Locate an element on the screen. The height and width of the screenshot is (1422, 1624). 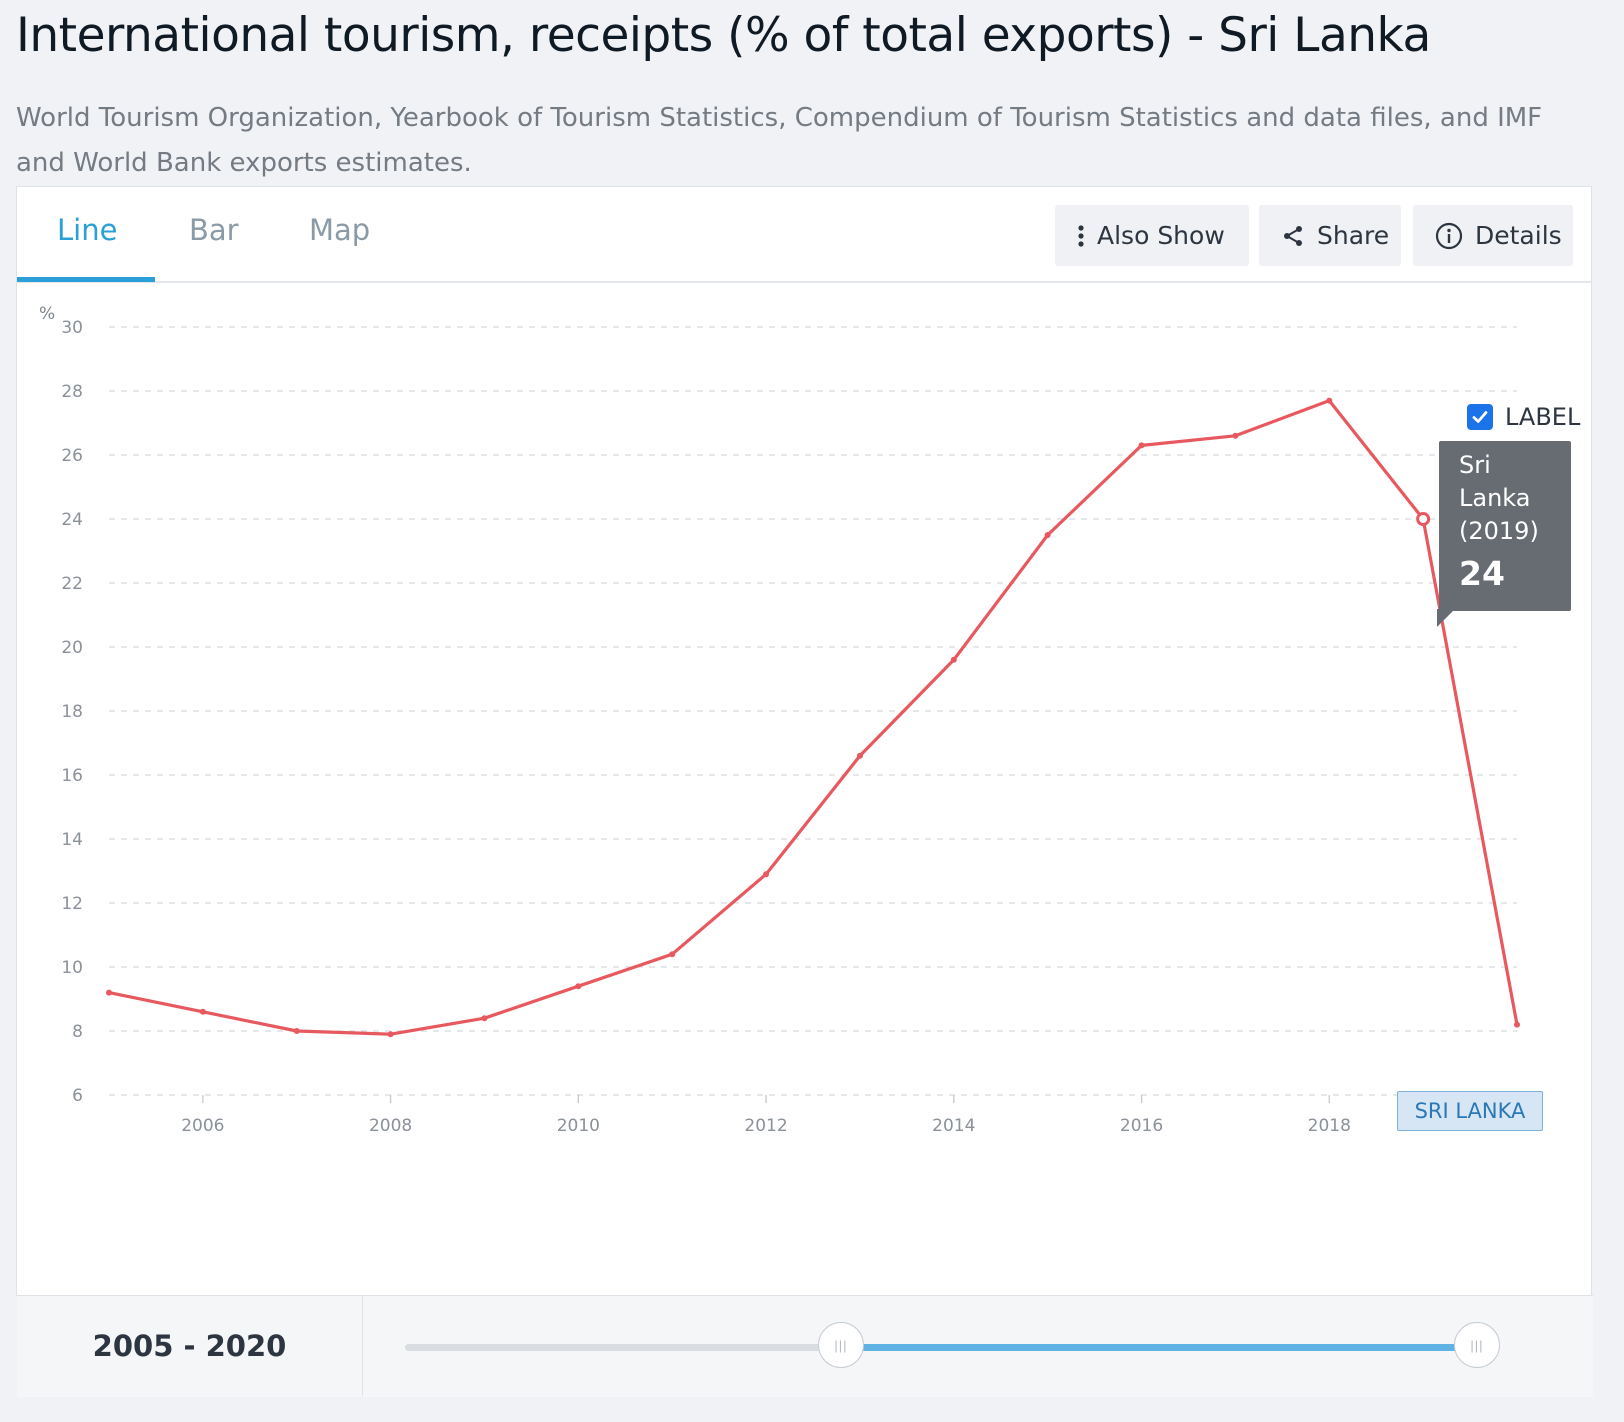
also-show-label: Also Show is located at coordinates (1161, 235).